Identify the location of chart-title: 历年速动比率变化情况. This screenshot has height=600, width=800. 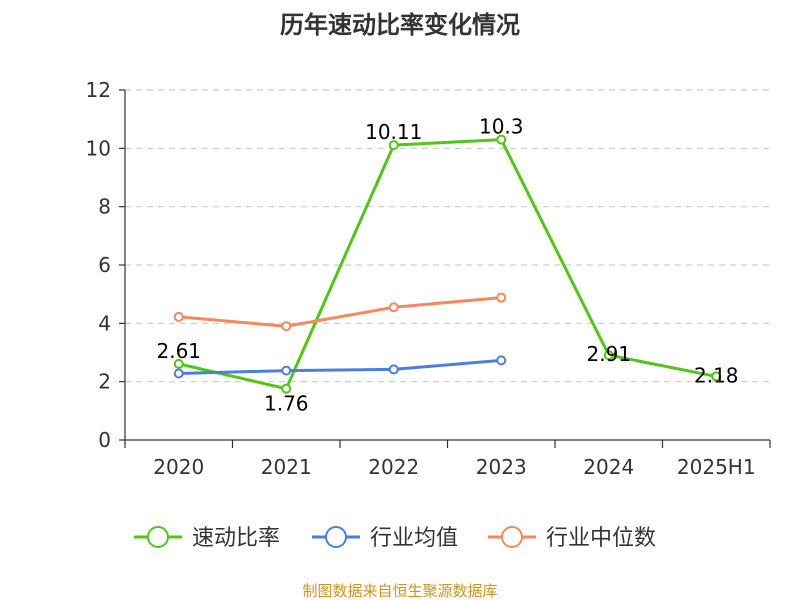
(400, 25).